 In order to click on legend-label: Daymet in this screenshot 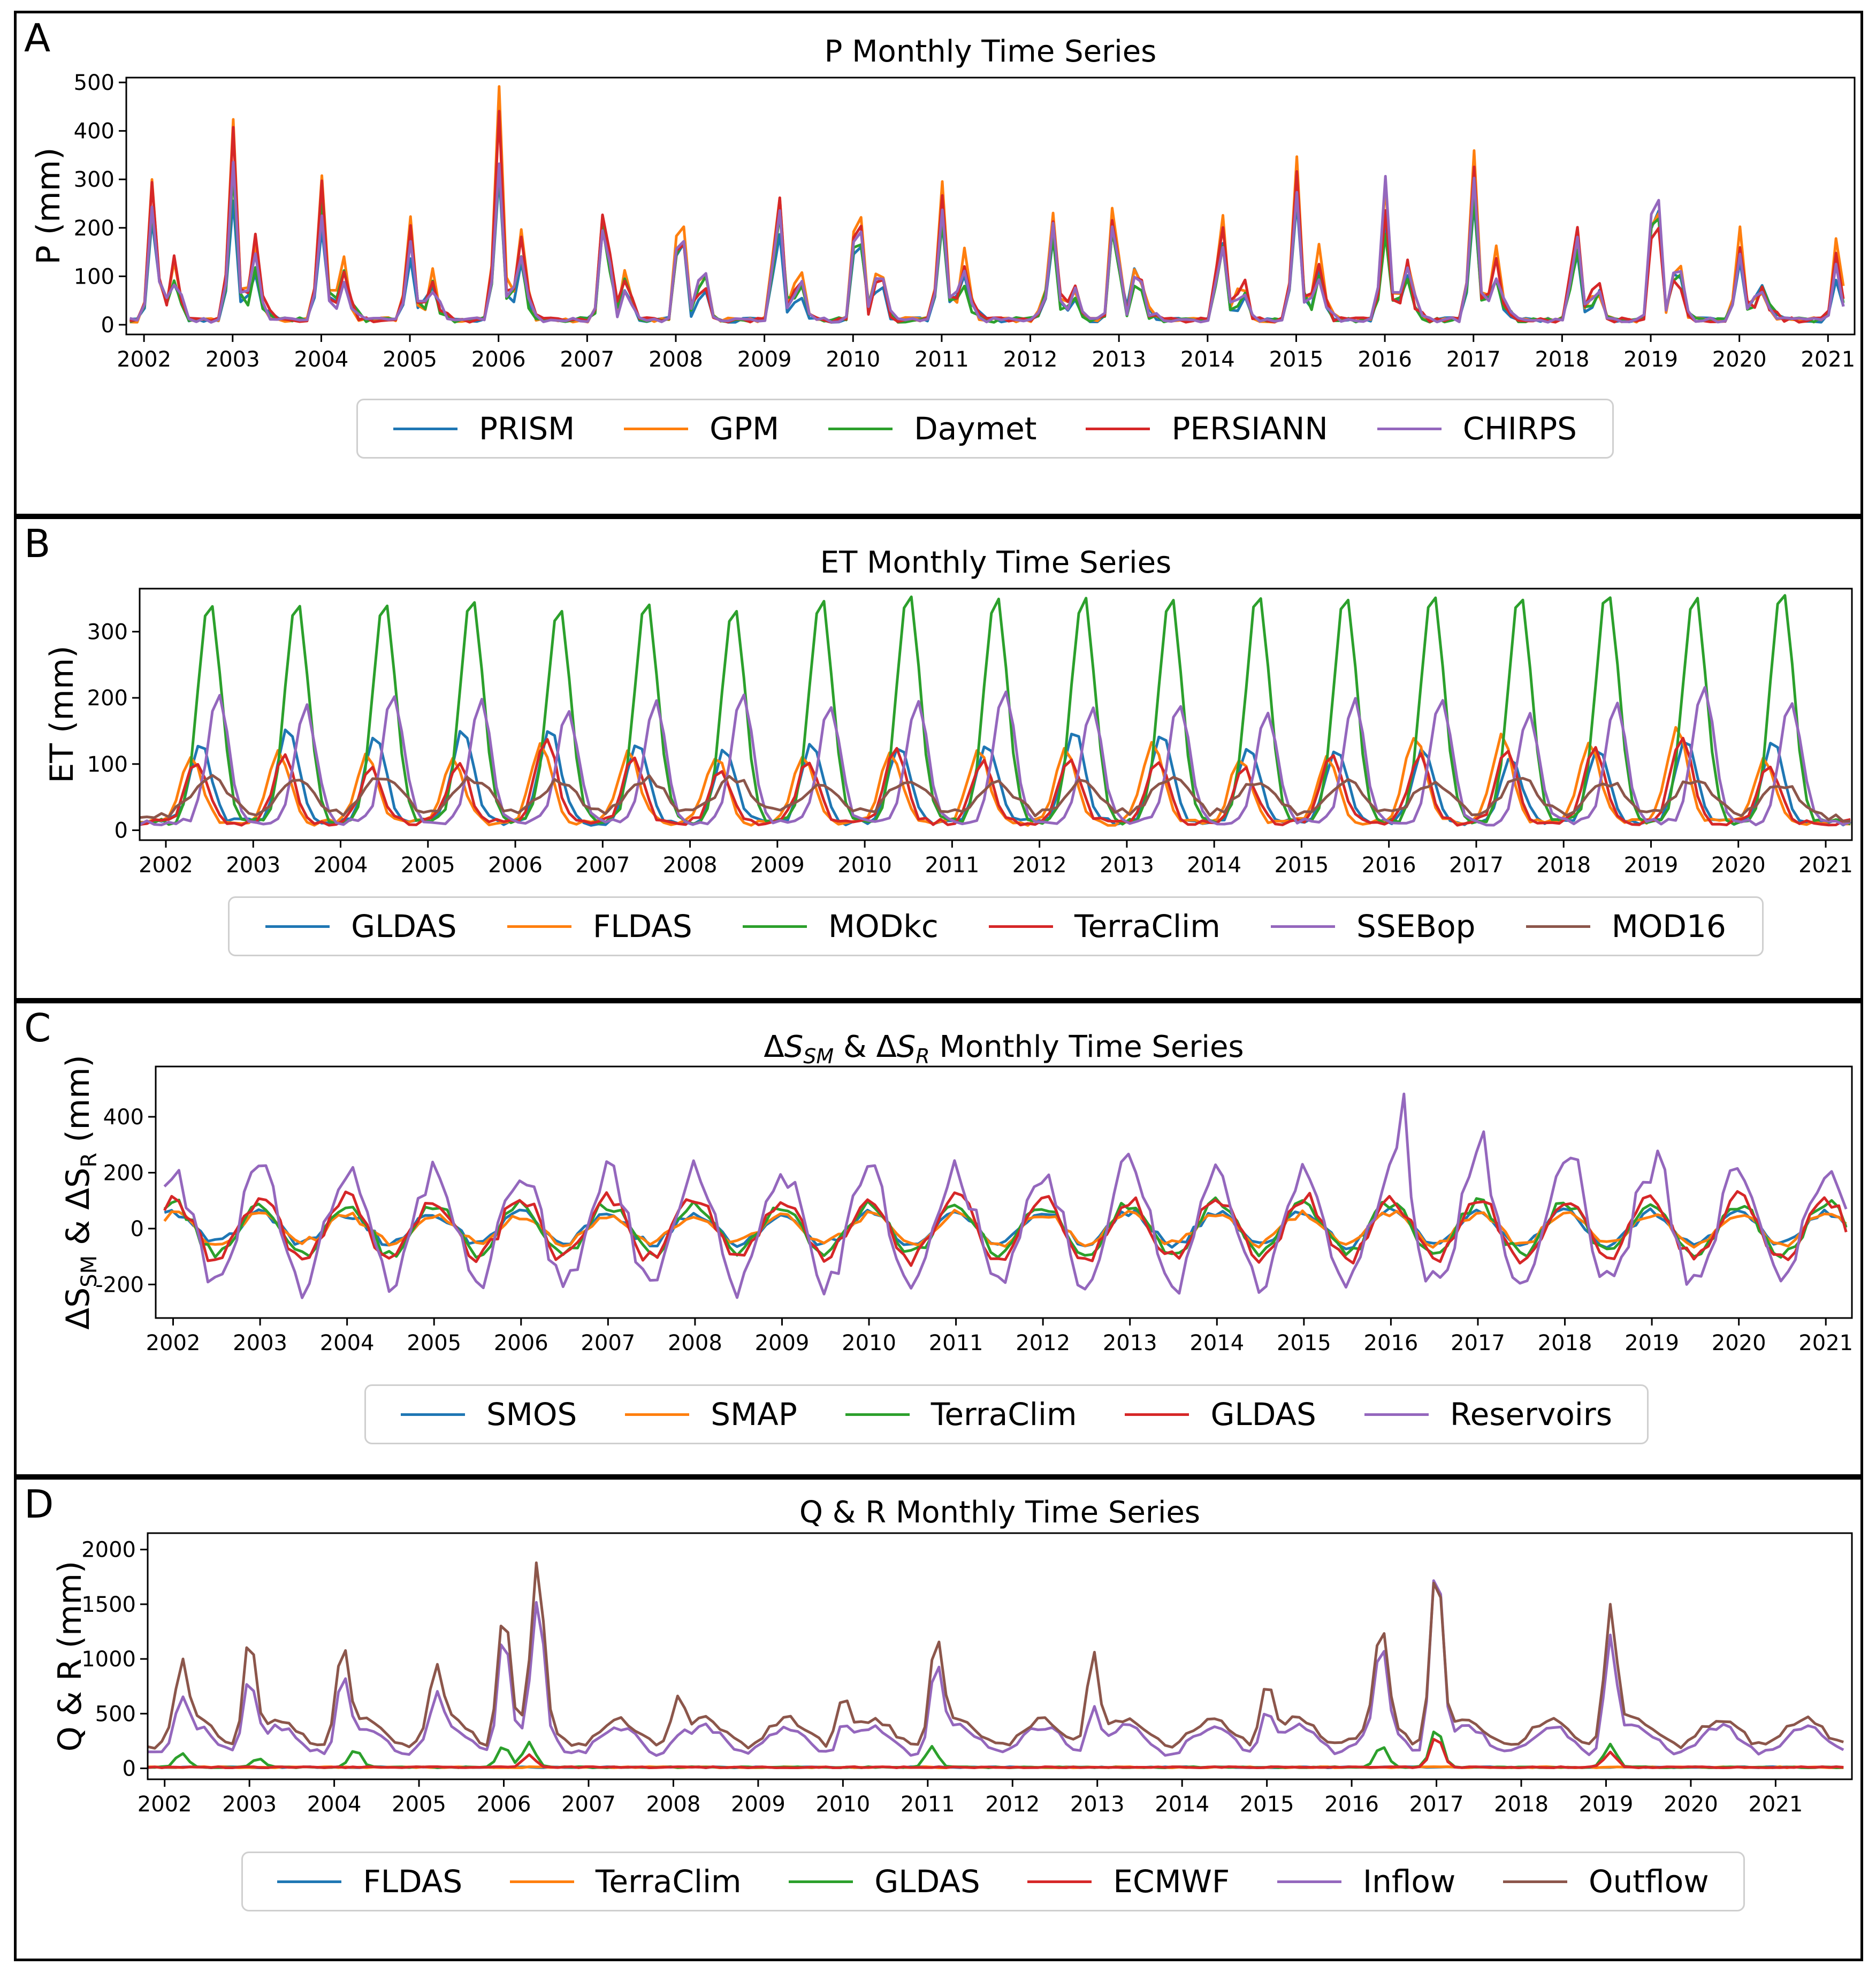, I will do `click(975, 428)`.